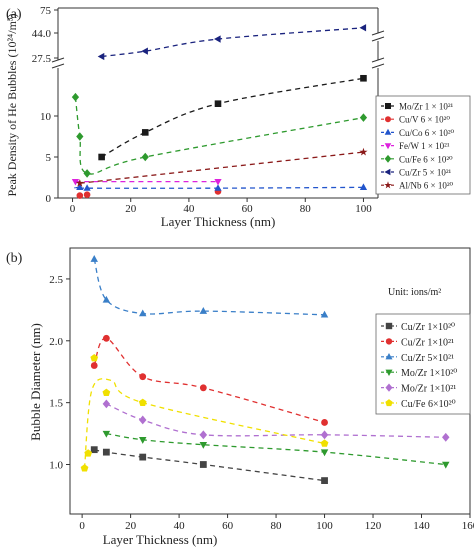 The image size is (474, 550). What do you see at coordinates (218, 221) in the screenshot?
I see `panel-a-x-label: Layer Thickness (nm)` at bounding box center [218, 221].